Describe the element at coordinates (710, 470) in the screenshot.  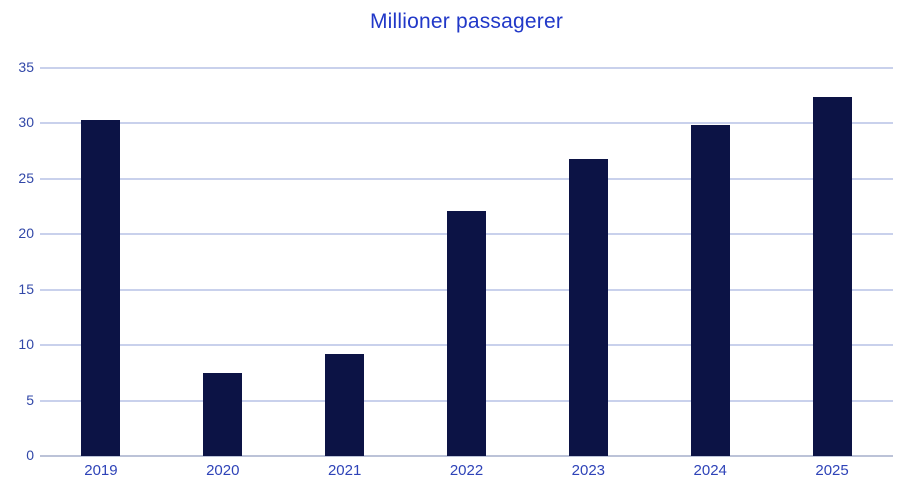
I see `x-tick-label-2024: 2024` at that location.